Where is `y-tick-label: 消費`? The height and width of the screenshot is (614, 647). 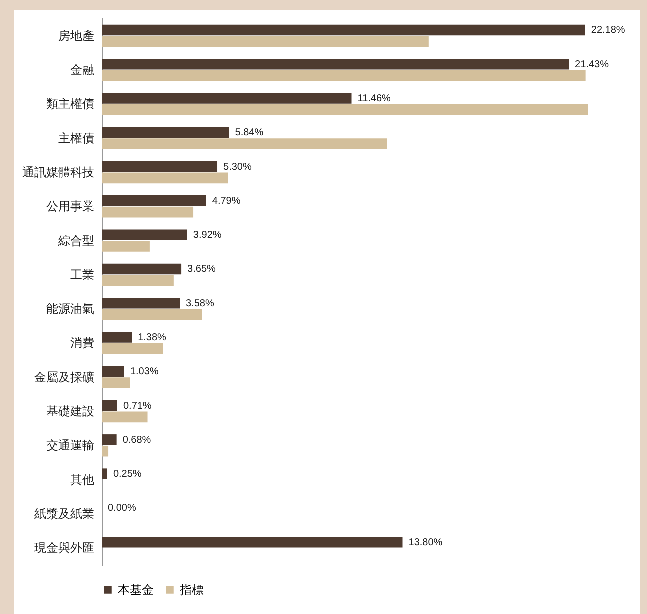
y-tick-label: 消費 is located at coordinates (82, 343).